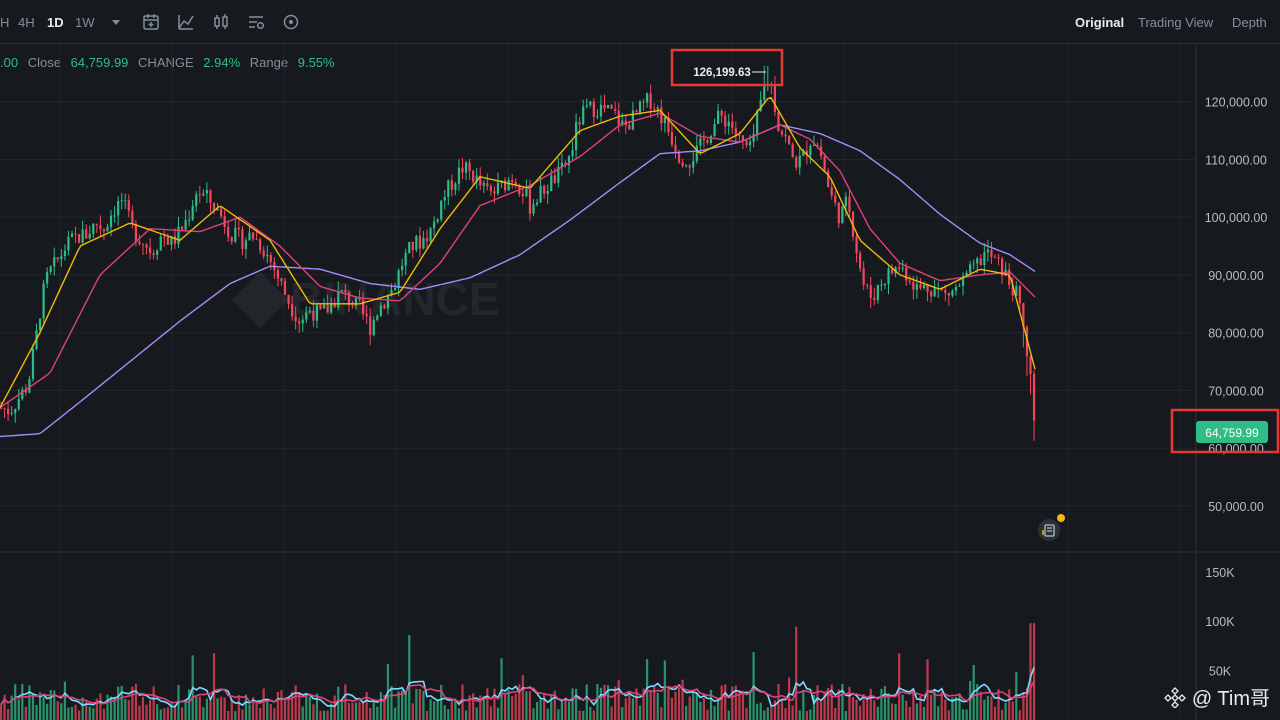 This screenshot has height=720, width=1280. I want to click on target-icon, so click(291, 22).